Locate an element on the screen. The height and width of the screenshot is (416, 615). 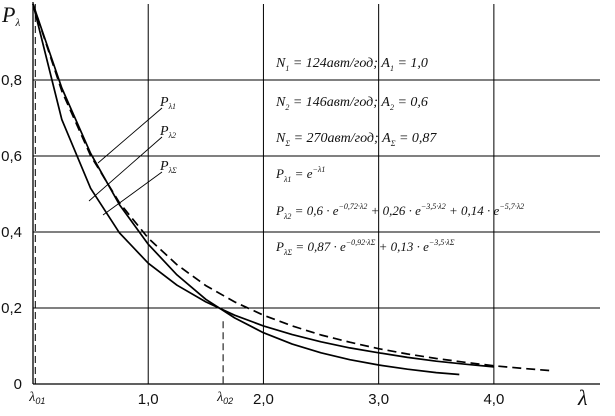
annotation-2-part-1: Σ is located at coordinates (287, 143).